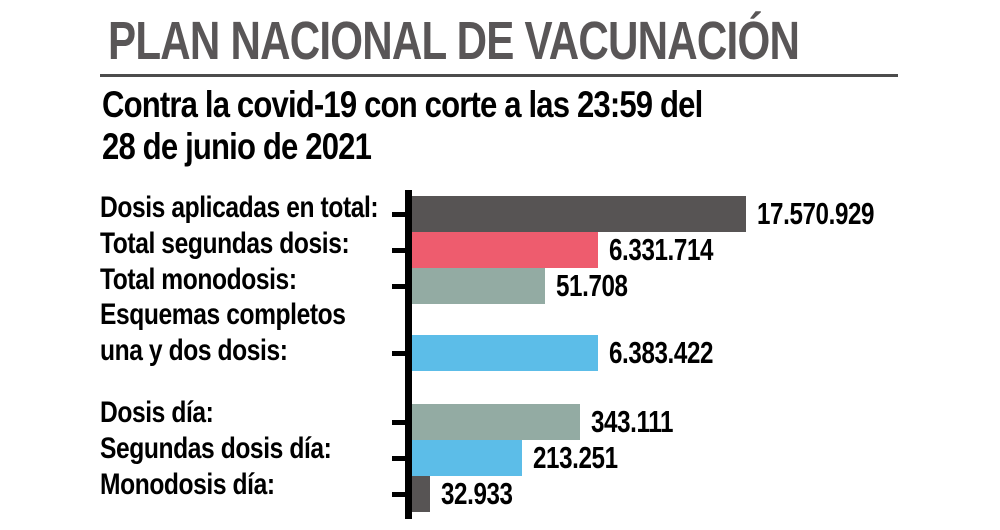  What do you see at coordinates (575, 457) in the screenshot?
I see `value-label-5: 213.251` at bounding box center [575, 457].